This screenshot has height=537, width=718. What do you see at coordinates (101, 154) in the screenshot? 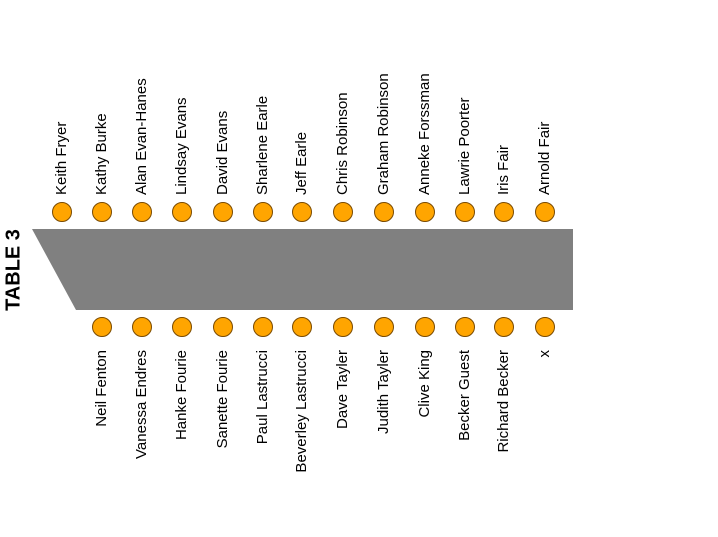
I see `guest-name: Kathy Burke` at bounding box center [101, 154].